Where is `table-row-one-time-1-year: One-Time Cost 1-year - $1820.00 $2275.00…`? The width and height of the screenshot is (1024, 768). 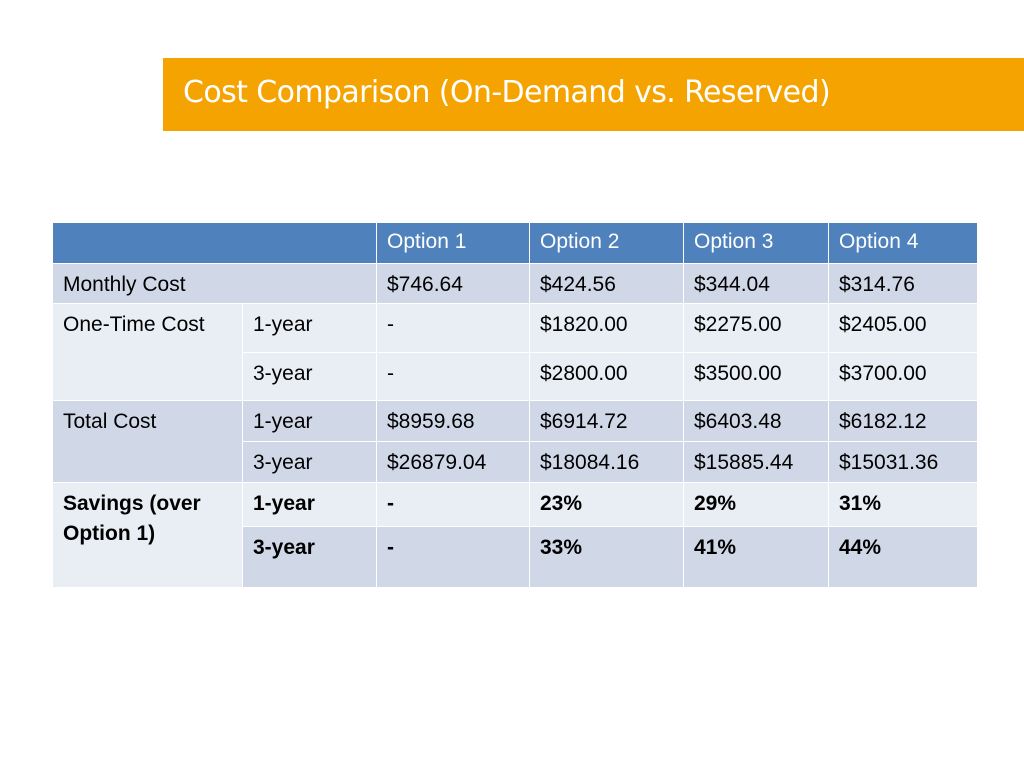
table-row-one-time-1-year: One-Time Cost 1-year - $1820.00 $2275.00… is located at coordinates (515, 352).